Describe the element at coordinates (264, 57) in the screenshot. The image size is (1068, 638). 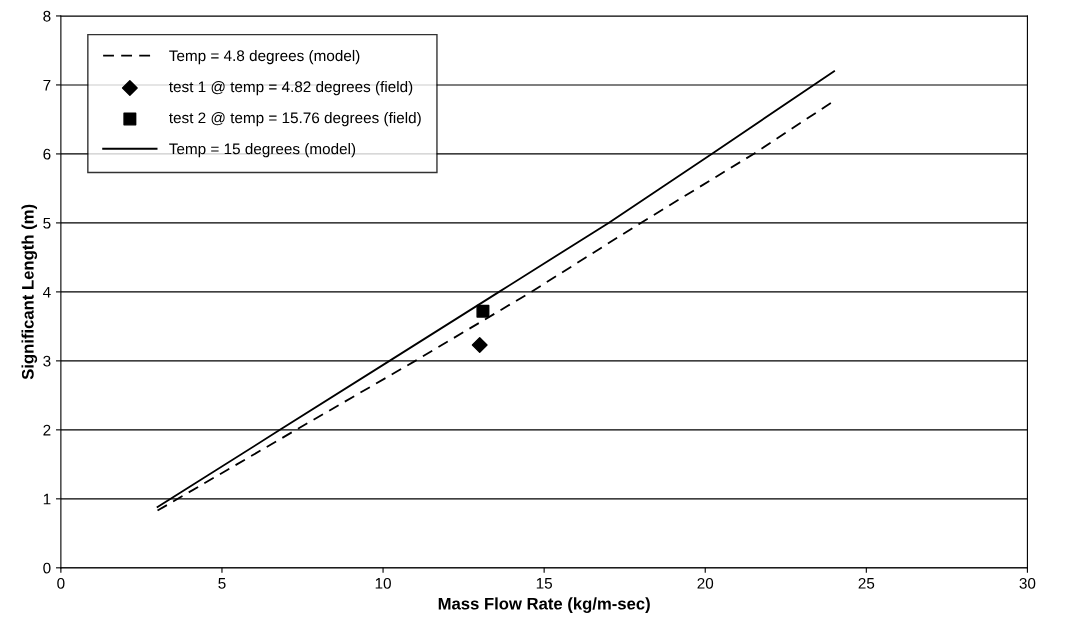
I see `legend-label: Temp = 4.8 degrees (model)` at that location.